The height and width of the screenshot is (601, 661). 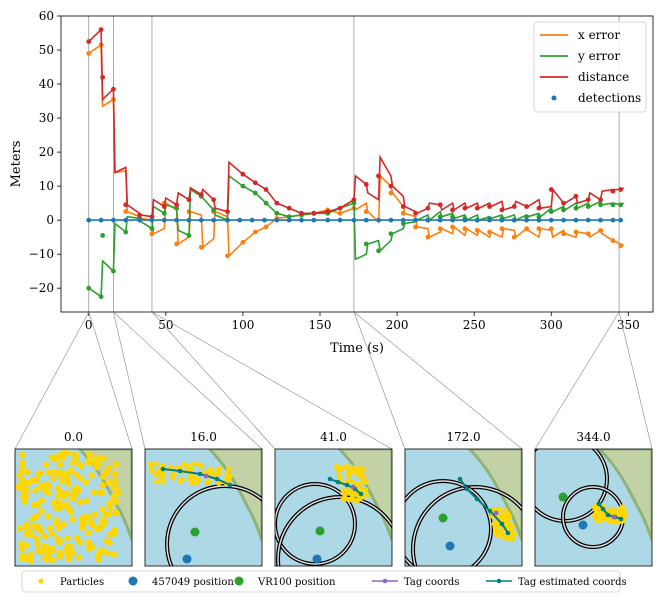 I want to click on x-tick-label: 0, so click(x=89, y=325).